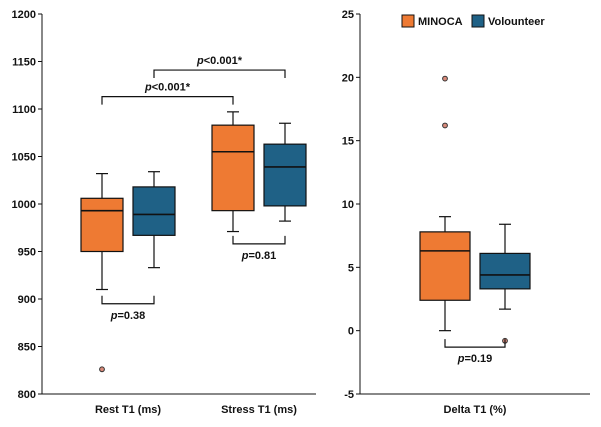 The width and height of the screenshot is (601, 427). What do you see at coordinates (128, 308) in the screenshot?
I see `significance-bracket: p=0.38` at bounding box center [128, 308].